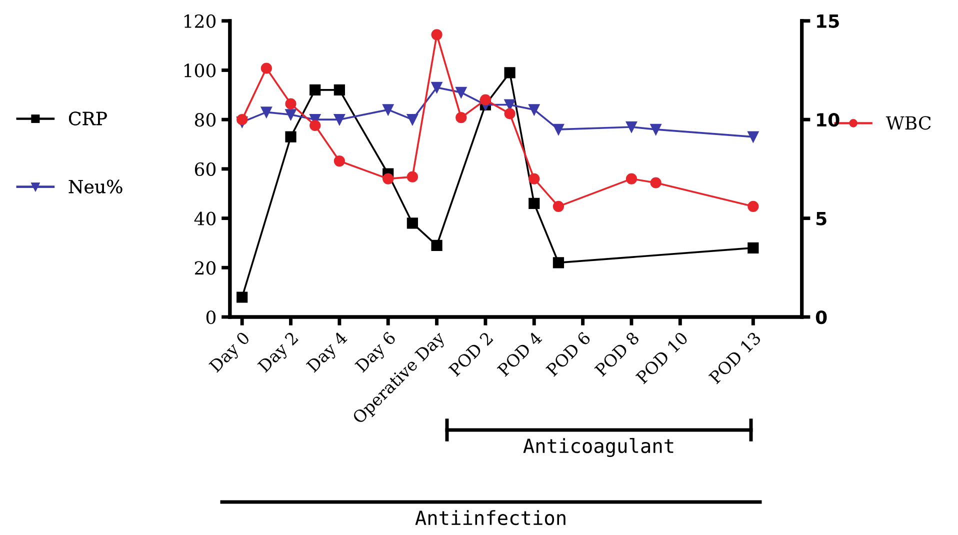  I want to click on y-tick-label: 100, so click(200, 71).